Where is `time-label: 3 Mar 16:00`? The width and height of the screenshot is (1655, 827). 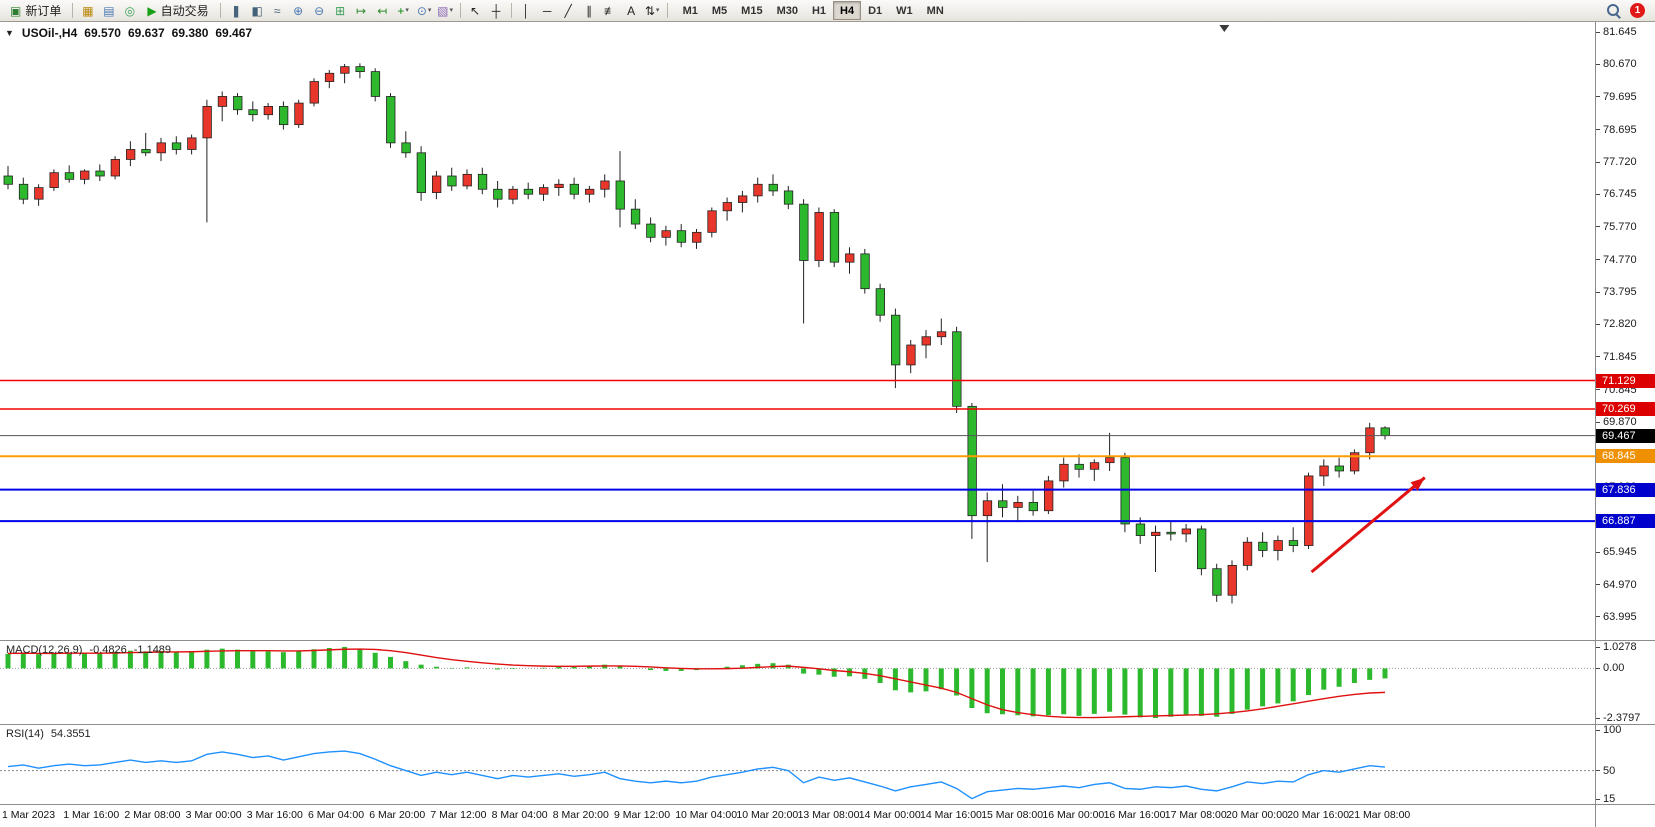
time-label: 3 Mar 16:00 is located at coordinates (274, 815).